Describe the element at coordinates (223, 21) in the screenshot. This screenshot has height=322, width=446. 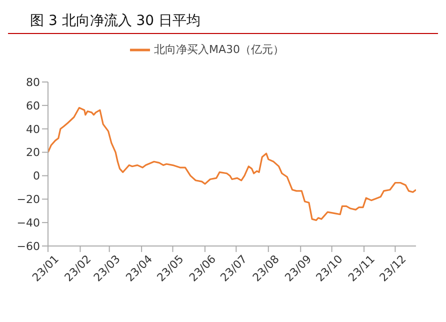
I see `chart-title: 图 3 北向净流入 30 日平均` at that location.